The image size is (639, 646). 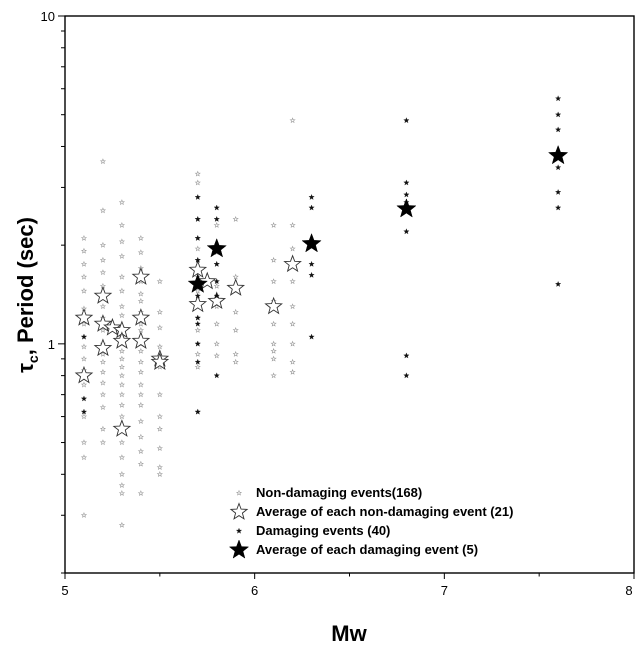 I want to click on x-tick-label: 7, so click(x=444, y=590).